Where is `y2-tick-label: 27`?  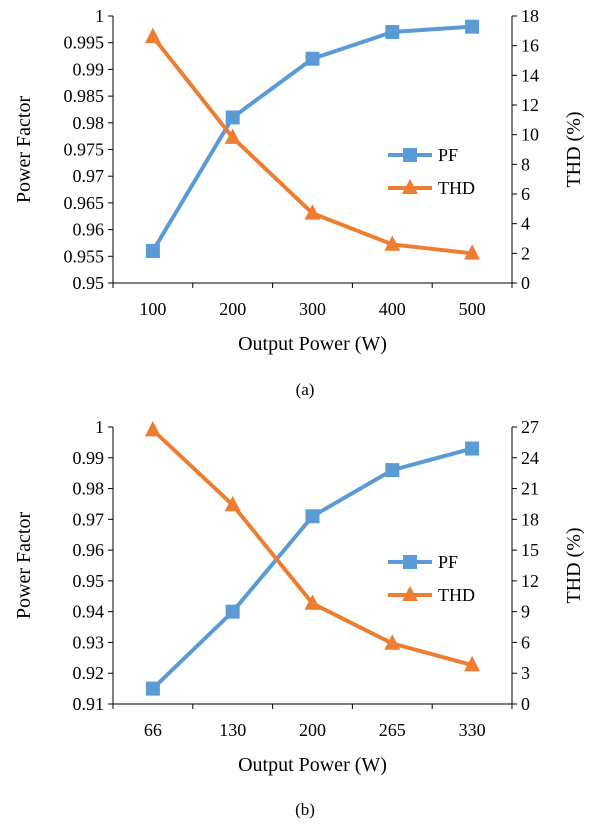 y2-tick-label: 27 is located at coordinates (530, 427).